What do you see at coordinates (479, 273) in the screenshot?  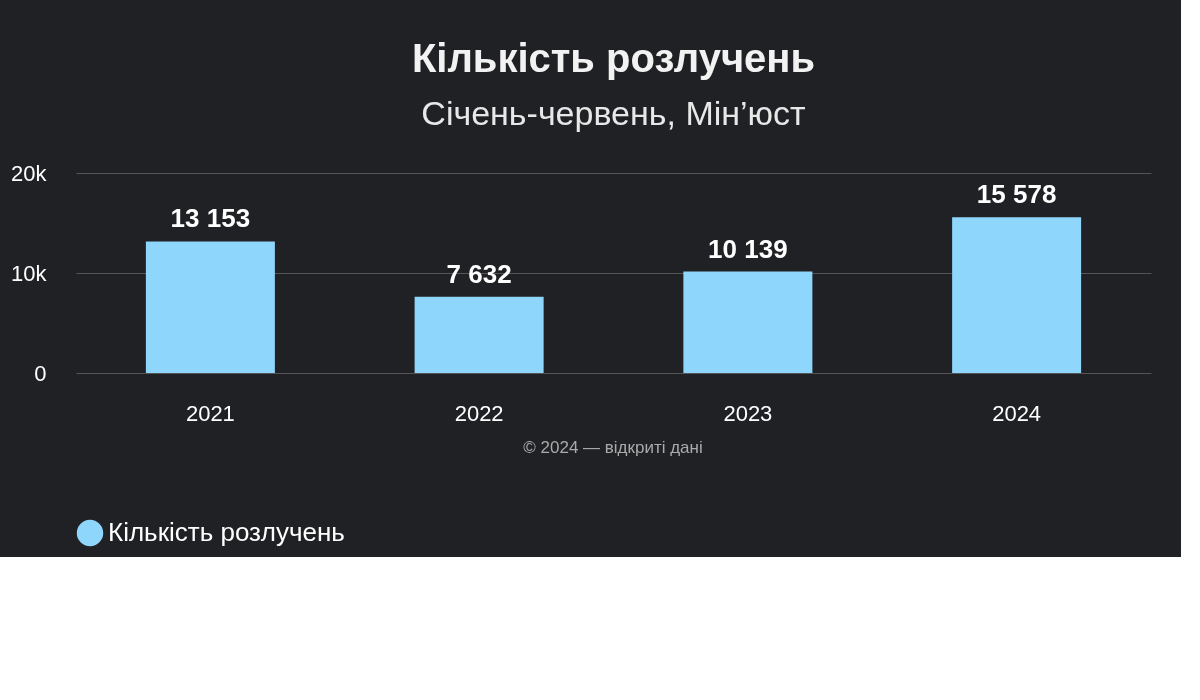 I see `data-label: 7 632` at bounding box center [479, 273].